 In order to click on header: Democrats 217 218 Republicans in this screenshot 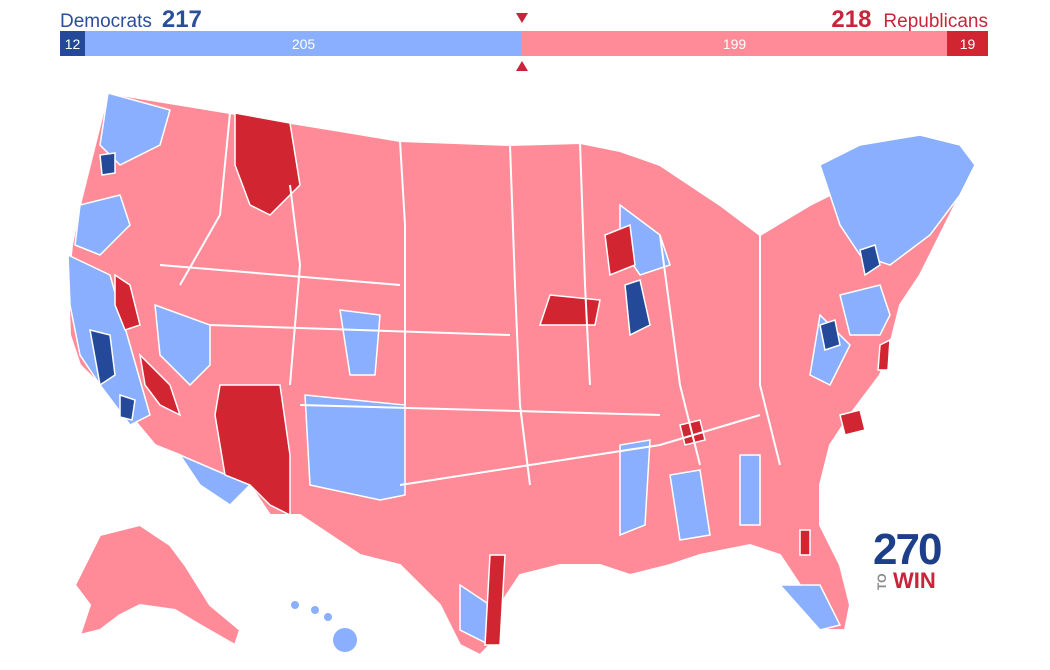, I will do `click(524, 18)`.